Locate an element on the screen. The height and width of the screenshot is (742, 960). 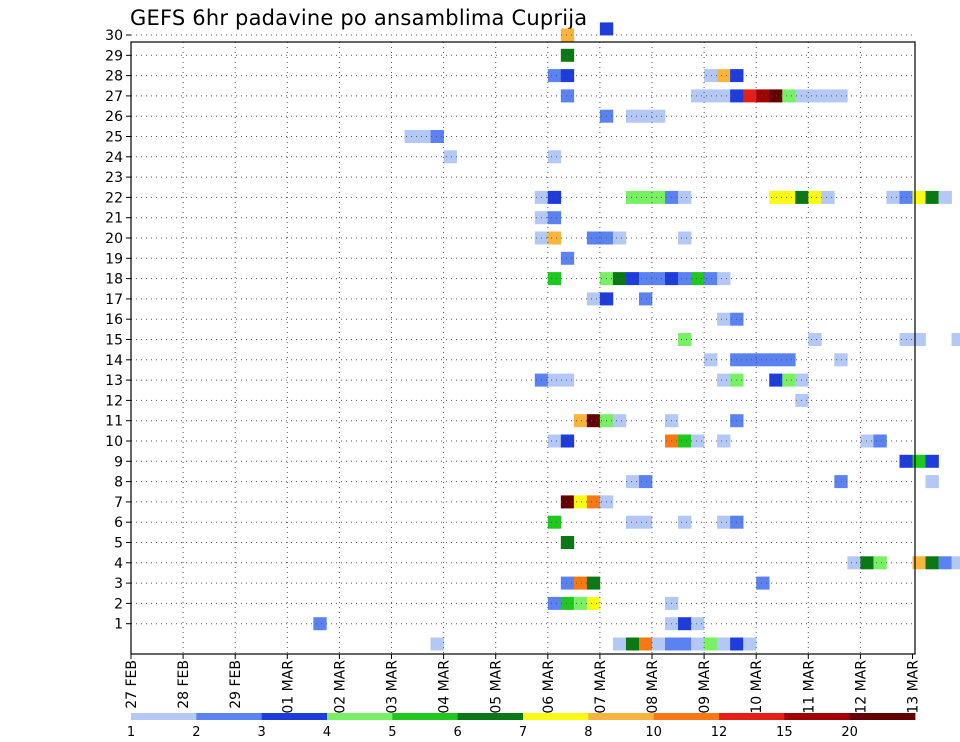
x-tick-label: 01 MAR is located at coordinates (288, 687).